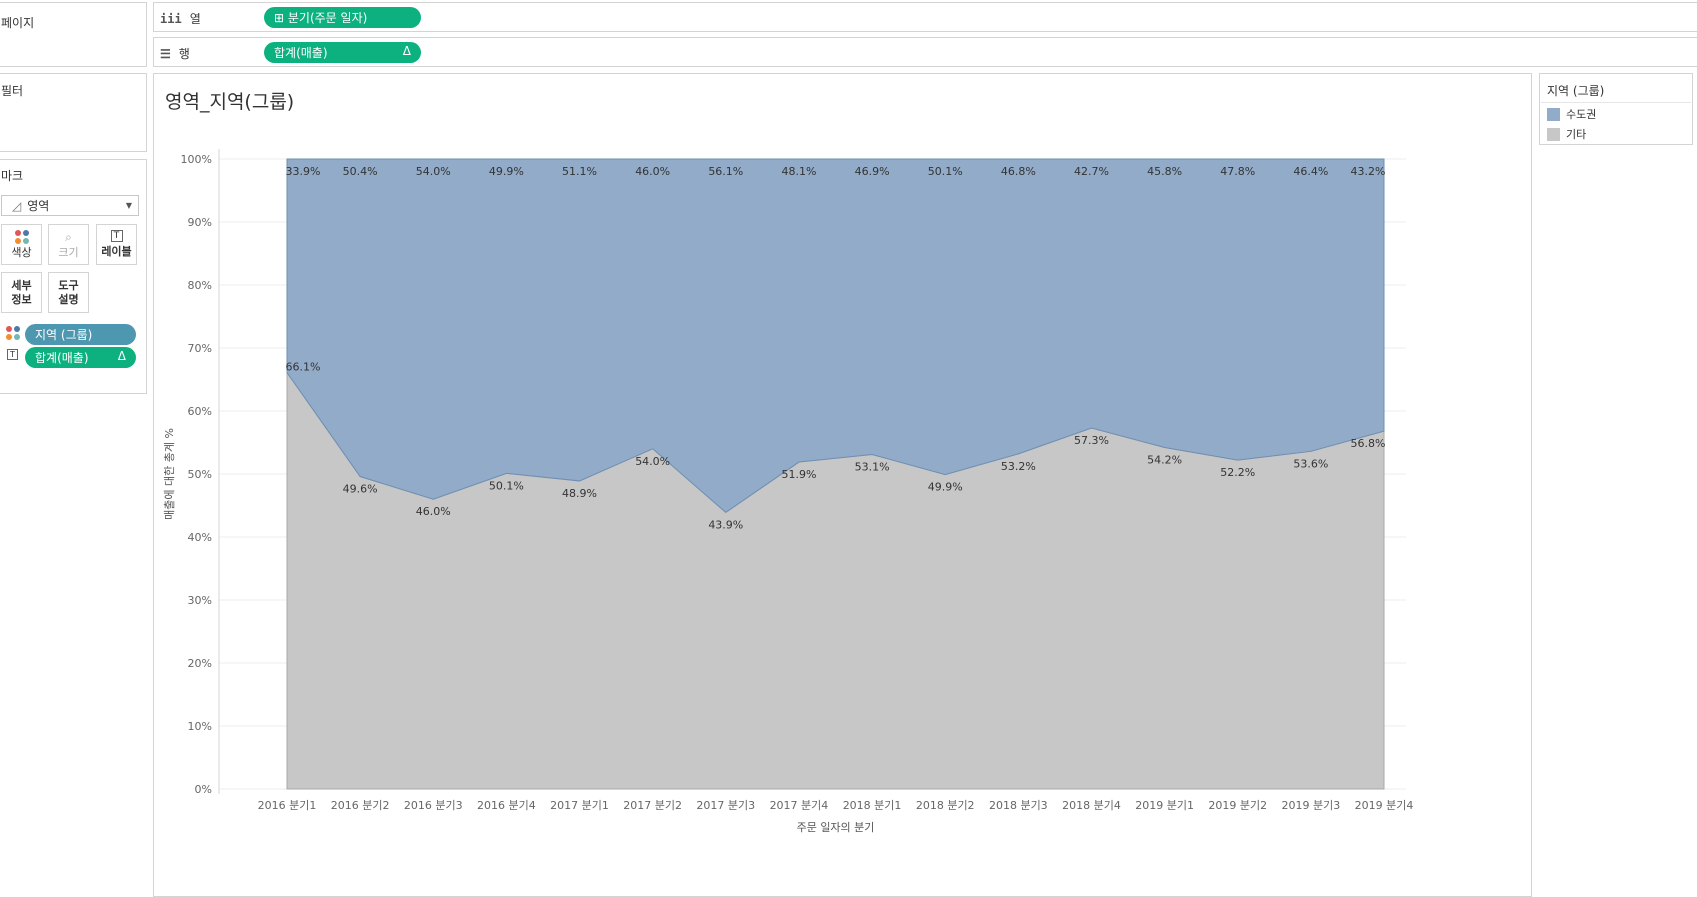  Describe the element at coordinates (406, 51) in the screenshot. I see `delta-icon: Δ` at that location.